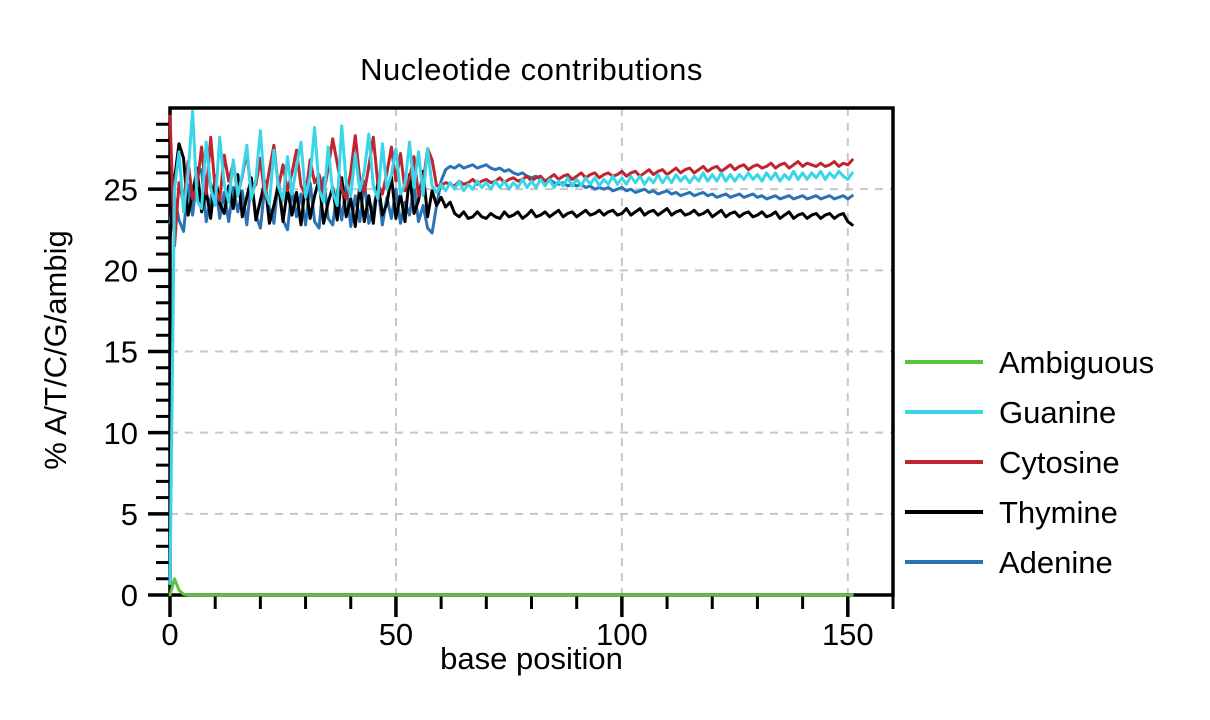  Describe the element at coordinates (121, 433) in the screenshot. I see `y-tick-label: 10` at that location.